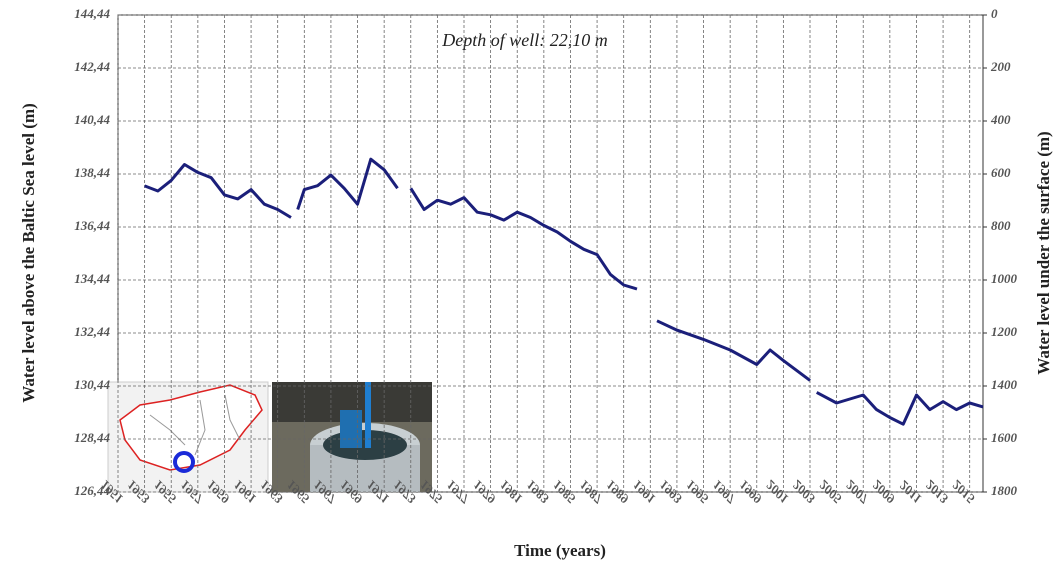 The width and height of the screenshot is (1063, 566). What do you see at coordinates (92, 331) in the screenshot?
I see `y-tick-label: 132,44` at bounding box center [92, 331].